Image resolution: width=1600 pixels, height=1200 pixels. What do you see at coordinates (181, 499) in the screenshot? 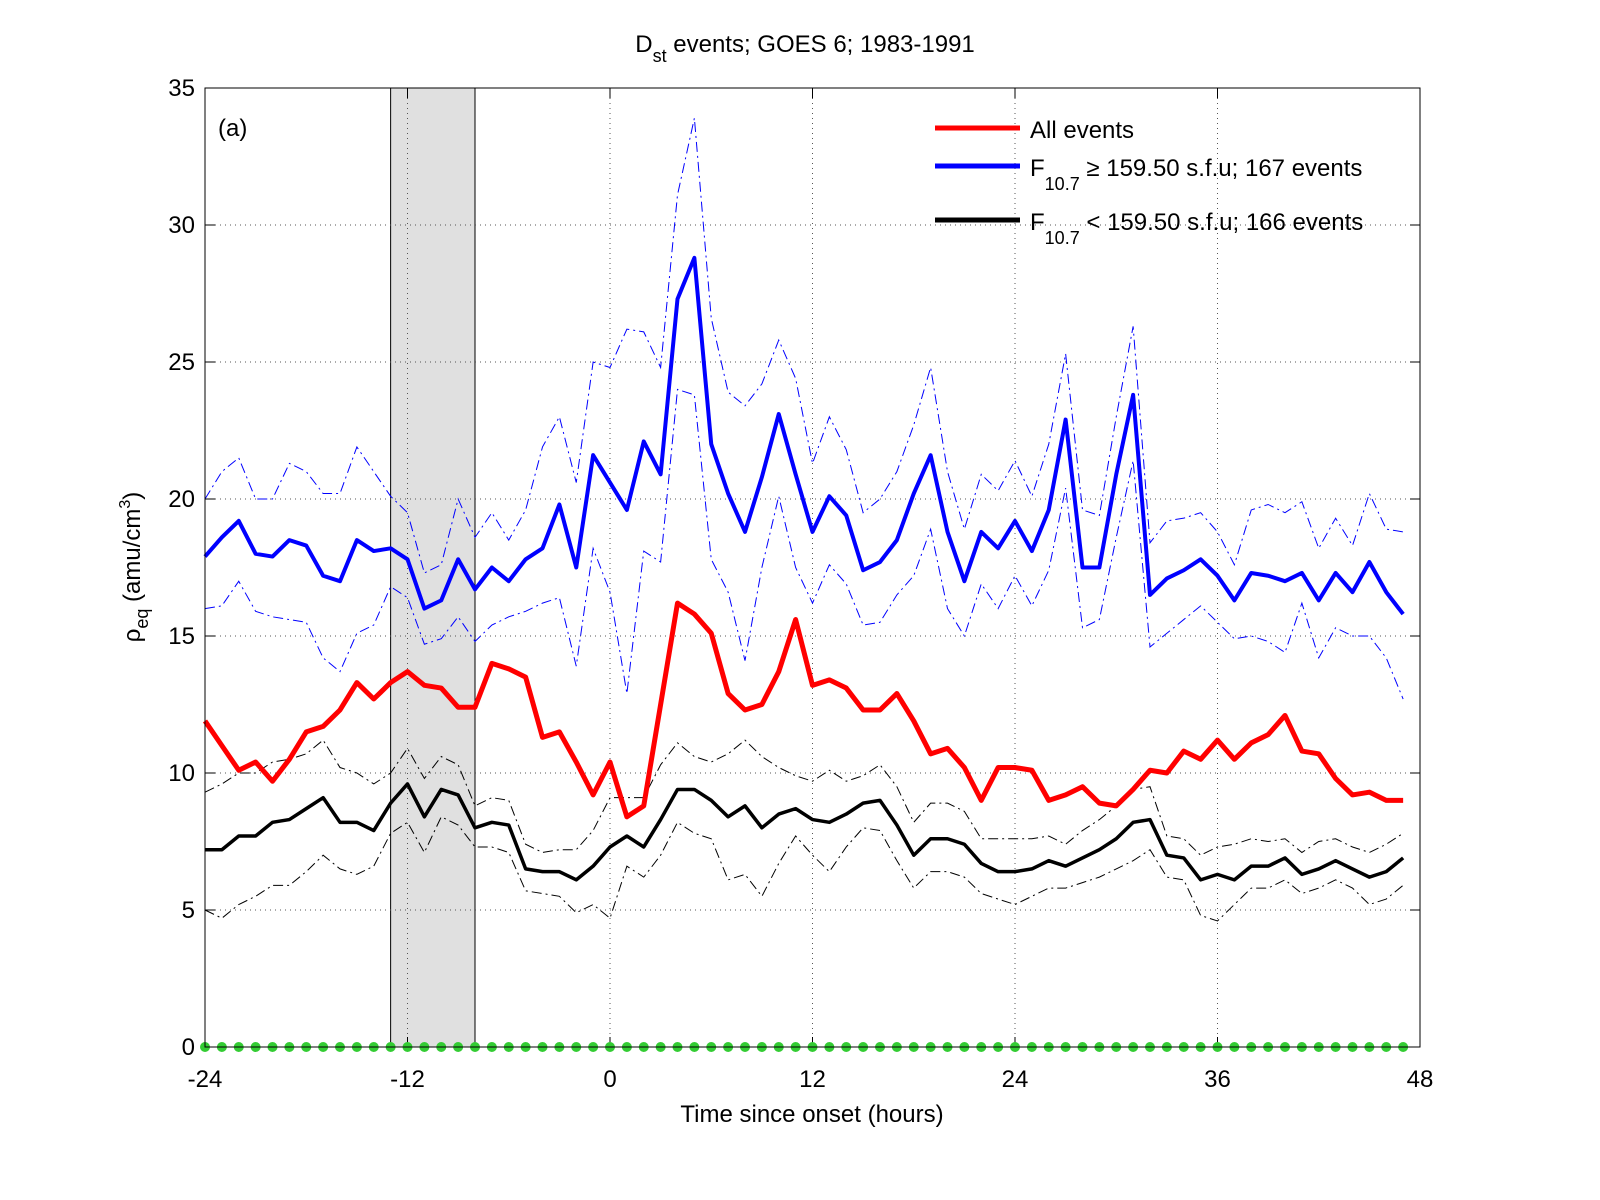
I see `y-tick-label: 20` at bounding box center [181, 499].